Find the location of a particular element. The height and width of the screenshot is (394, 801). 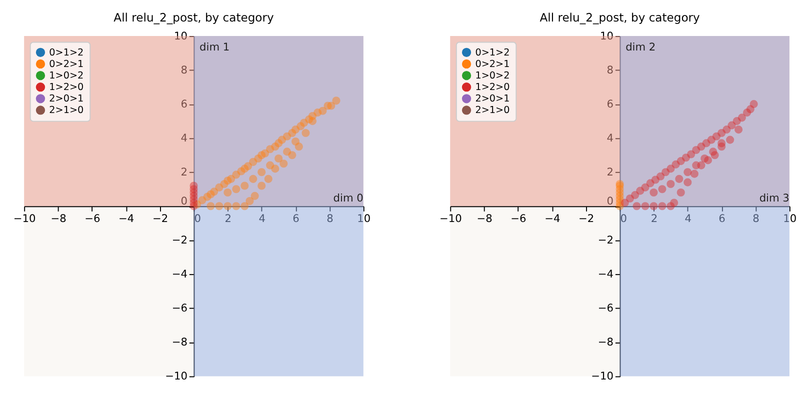

x-tick-label: 10 is located at coordinates (790, 219).